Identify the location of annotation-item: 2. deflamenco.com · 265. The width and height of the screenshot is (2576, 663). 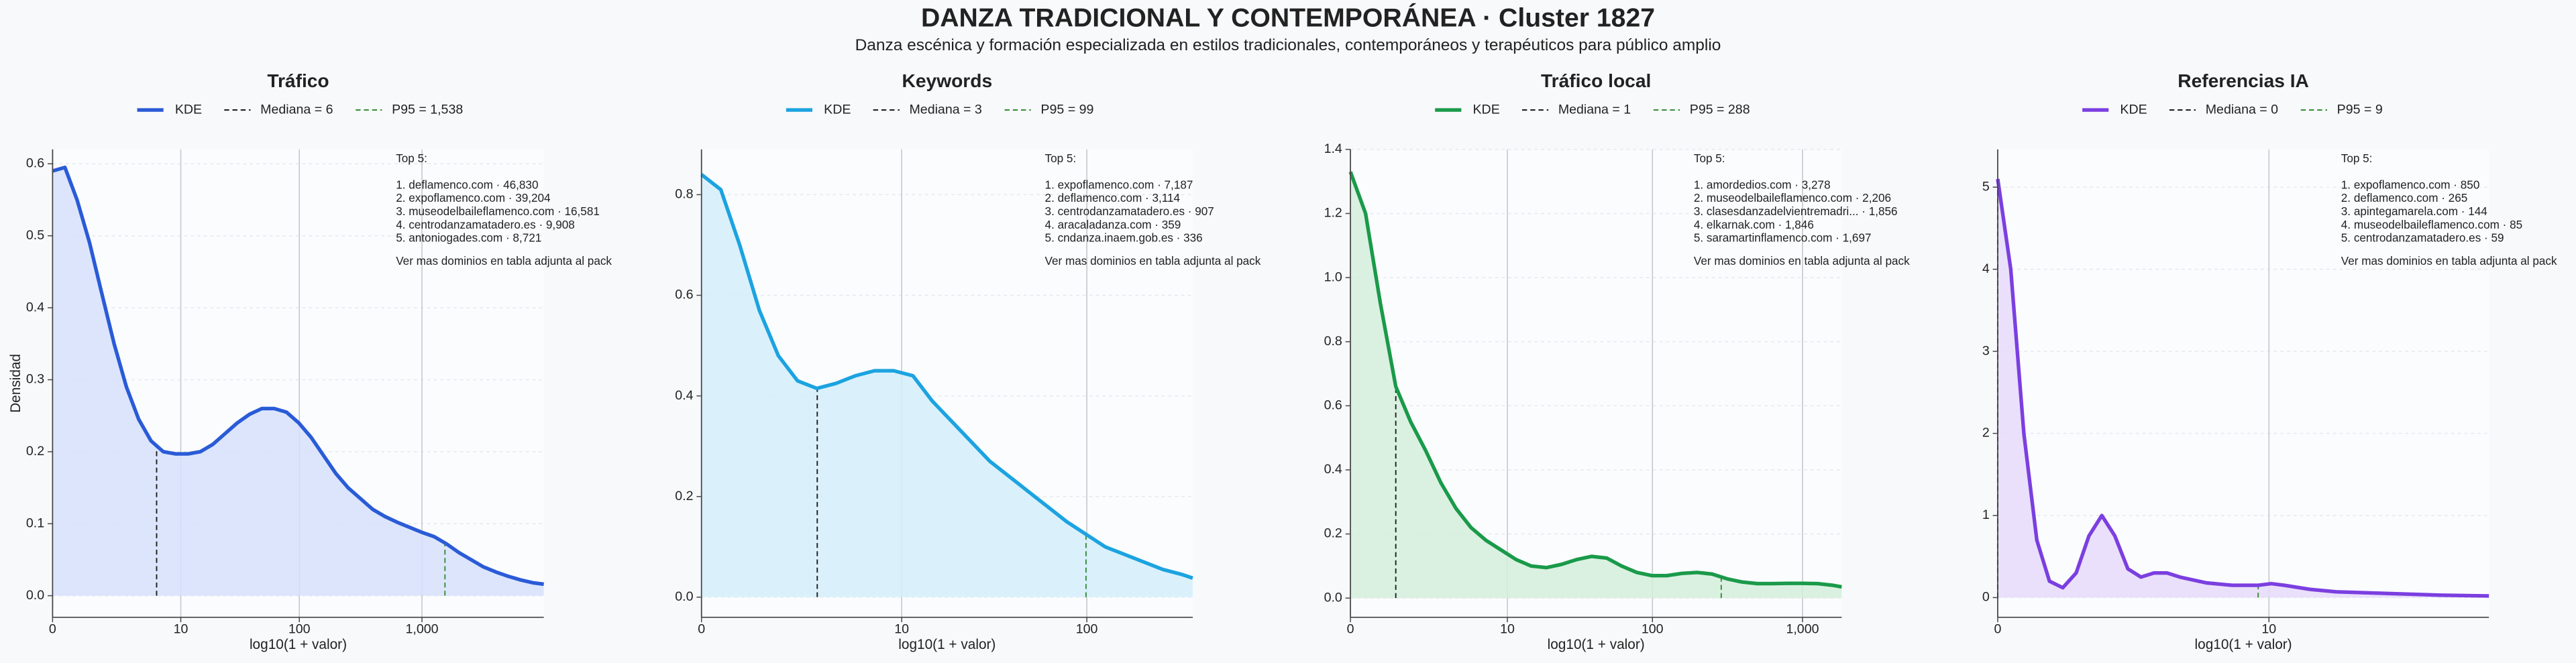
(2404, 198).